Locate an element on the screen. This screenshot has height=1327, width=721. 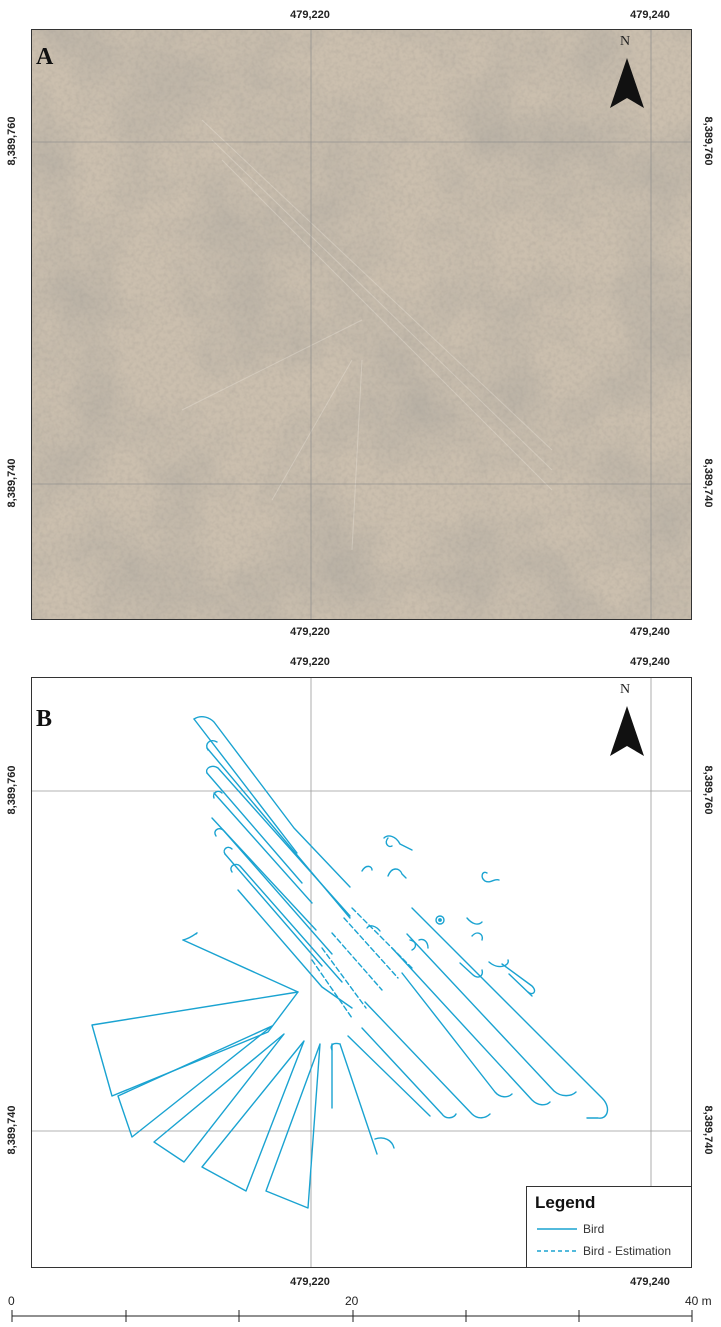
left-y-coord-top-b: 8,389,760 is located at coordinates (12, 790).